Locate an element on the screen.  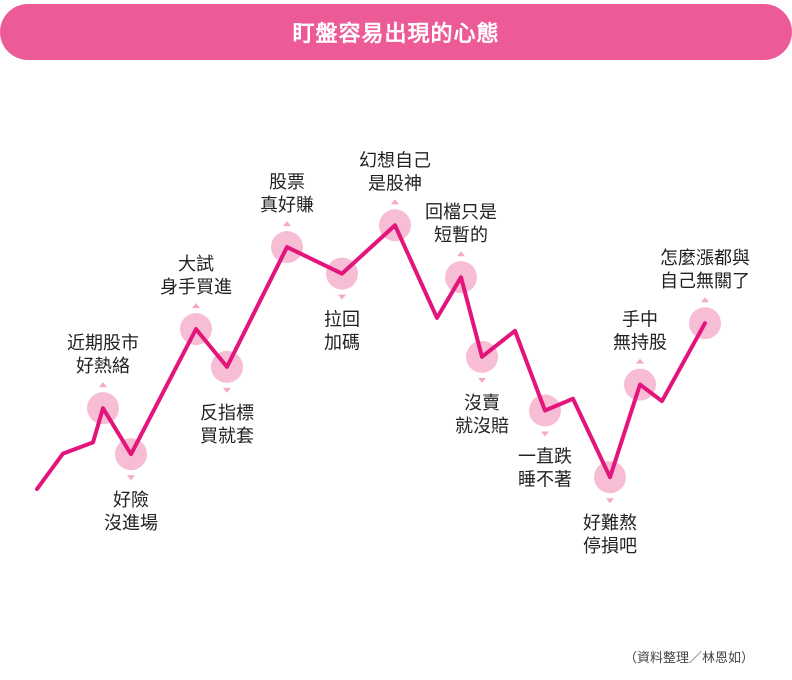
annotation-label: 買就套 is located at coordinates (227, 436).